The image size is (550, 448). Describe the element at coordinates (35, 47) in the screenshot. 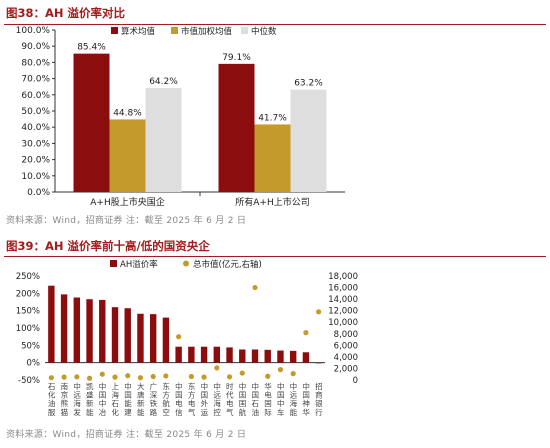

I see `y-tick-label: 90.0%` at that location.